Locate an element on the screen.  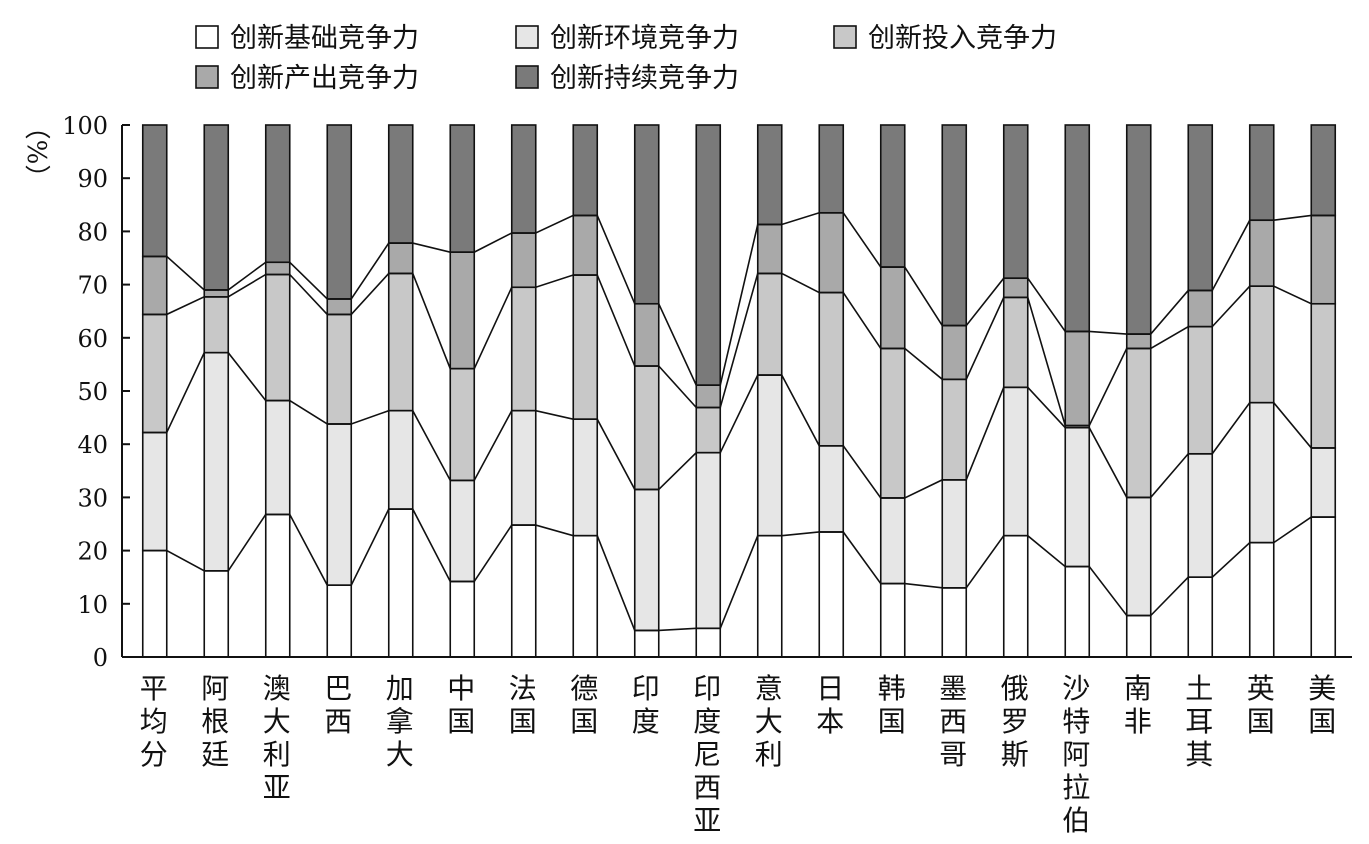
category-label-char: 巴 is located at coordinates (338, 688).